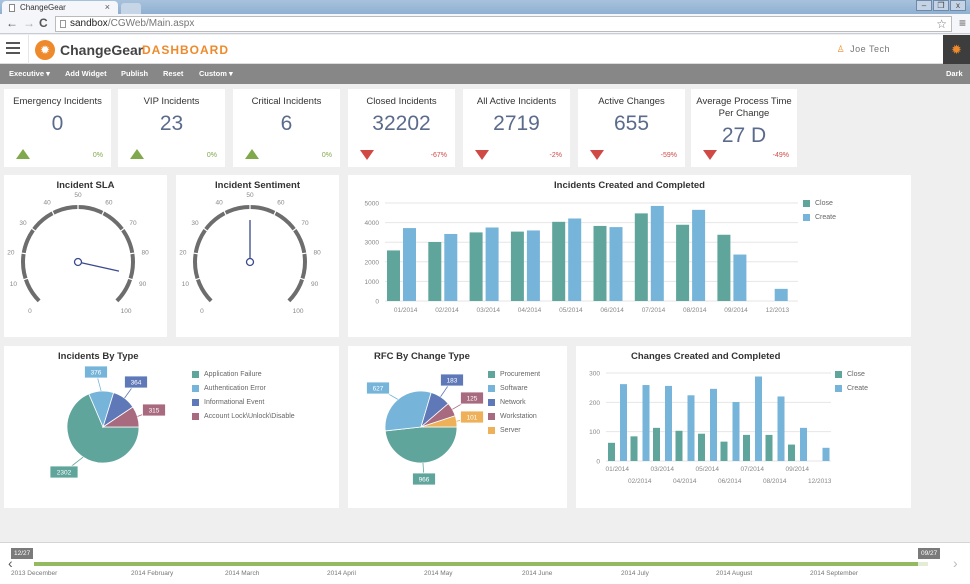  Describe the element at coordinates (171, 128) in the screenshot. I see `kpi-card: VIP Incidents 23 0%` at that location.